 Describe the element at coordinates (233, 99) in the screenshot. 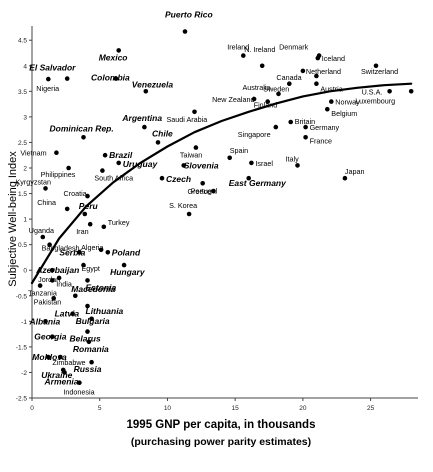

I see `point-label: New Zealand` at that location.